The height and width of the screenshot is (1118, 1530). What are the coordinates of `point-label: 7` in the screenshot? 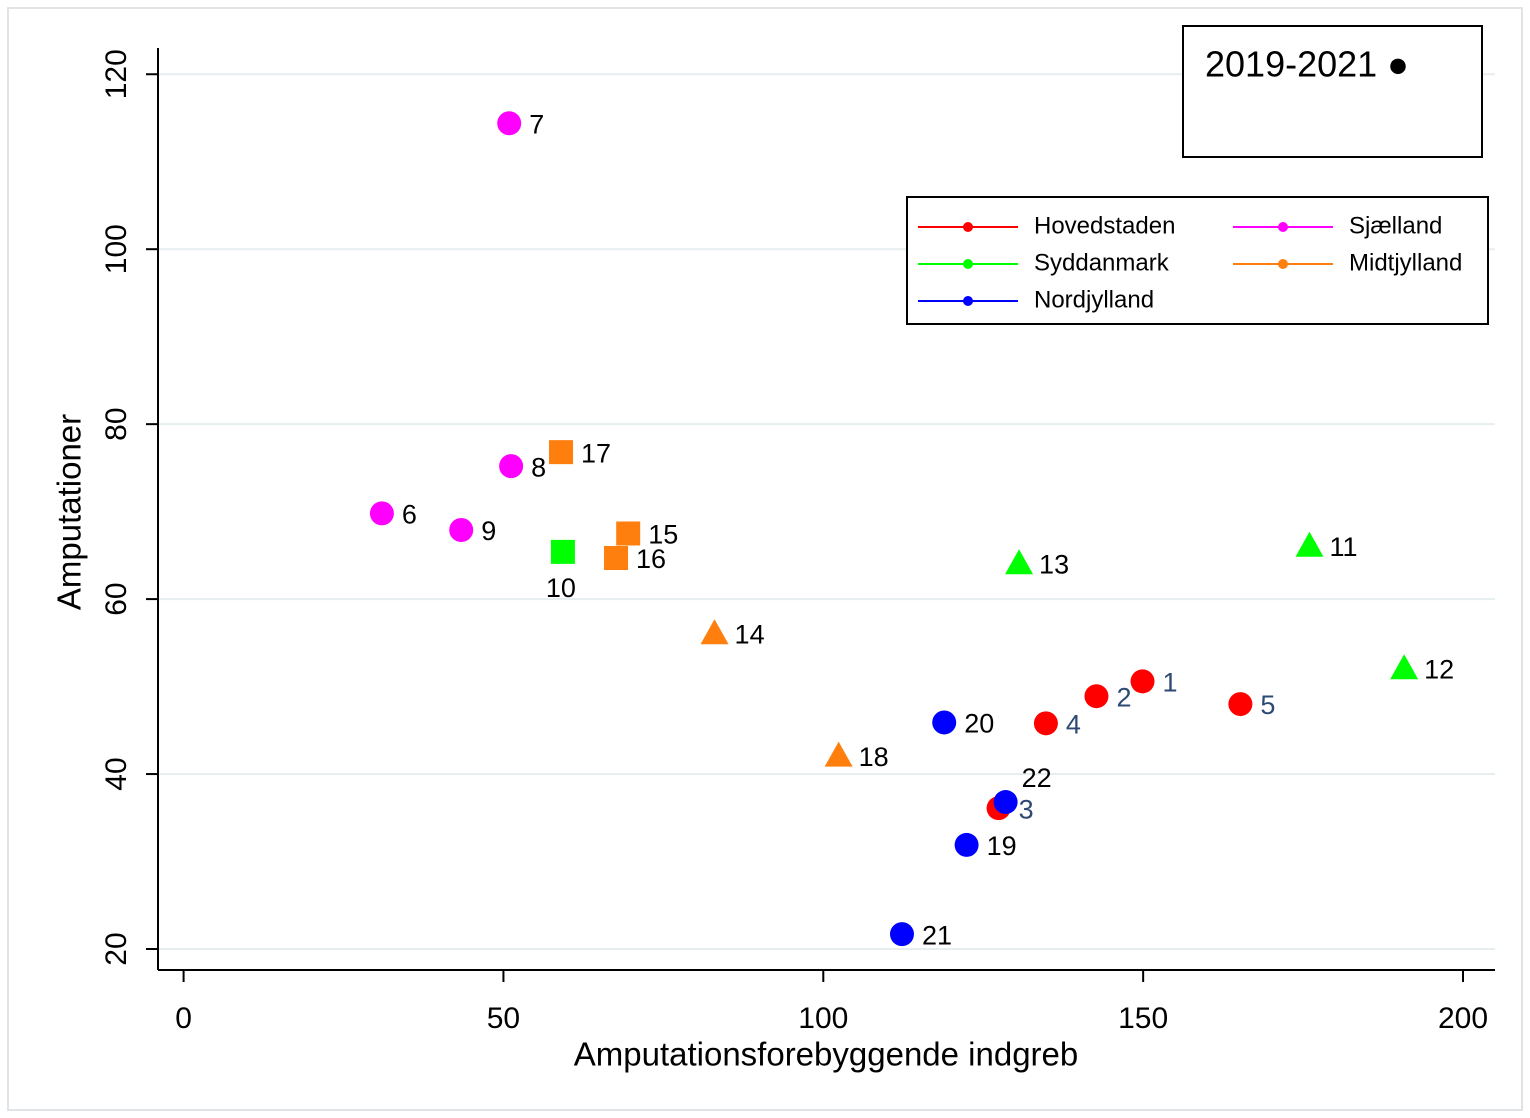 It's located at (536, 124).